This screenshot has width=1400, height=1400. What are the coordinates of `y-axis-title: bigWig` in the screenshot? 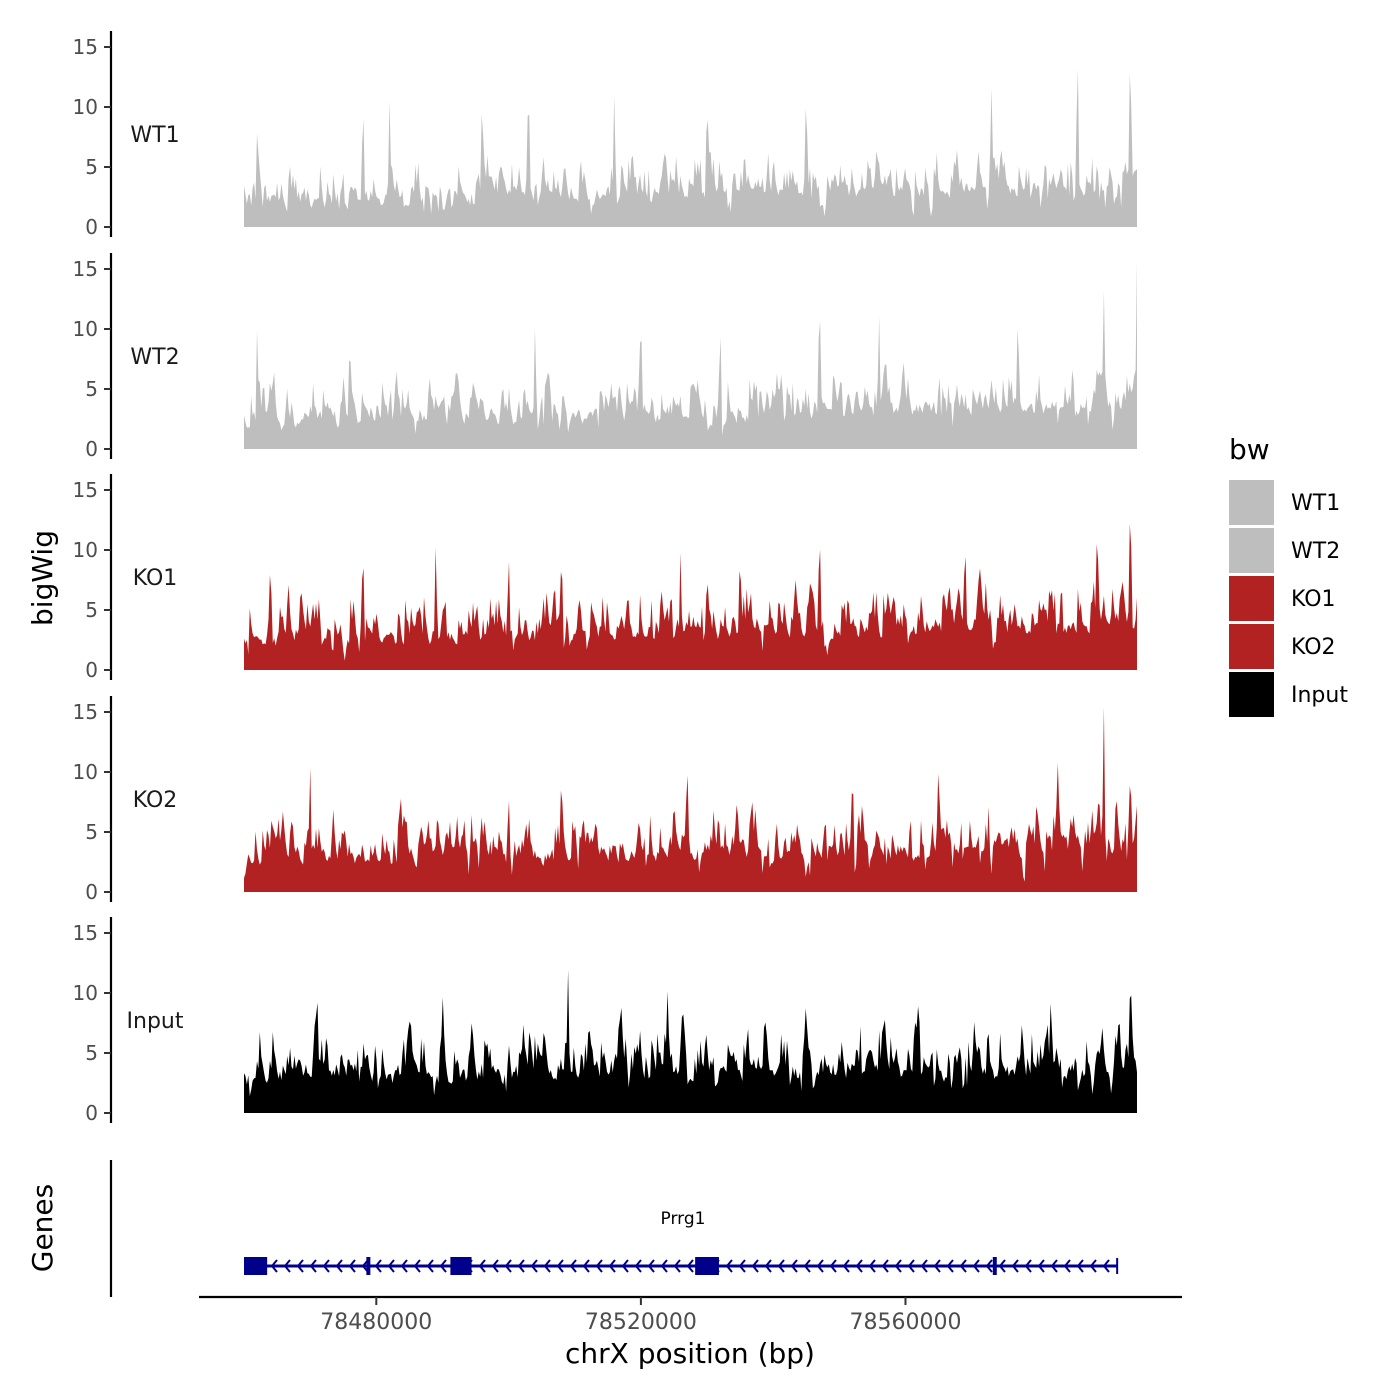 It's located at (42, 578).